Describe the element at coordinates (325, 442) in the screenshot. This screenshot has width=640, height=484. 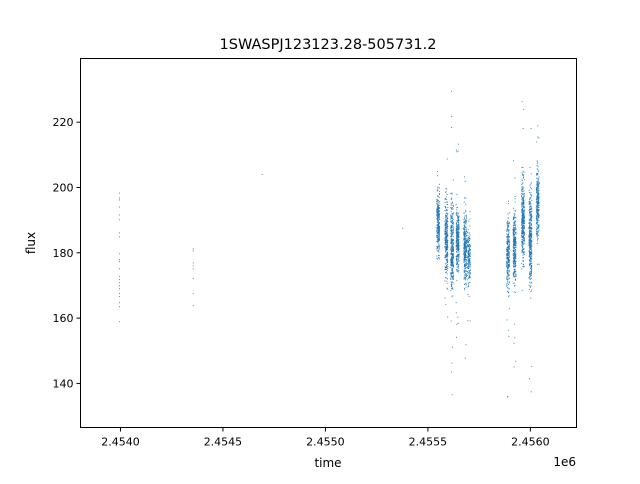
I see `x-tick-label: 2.4550` at that location.